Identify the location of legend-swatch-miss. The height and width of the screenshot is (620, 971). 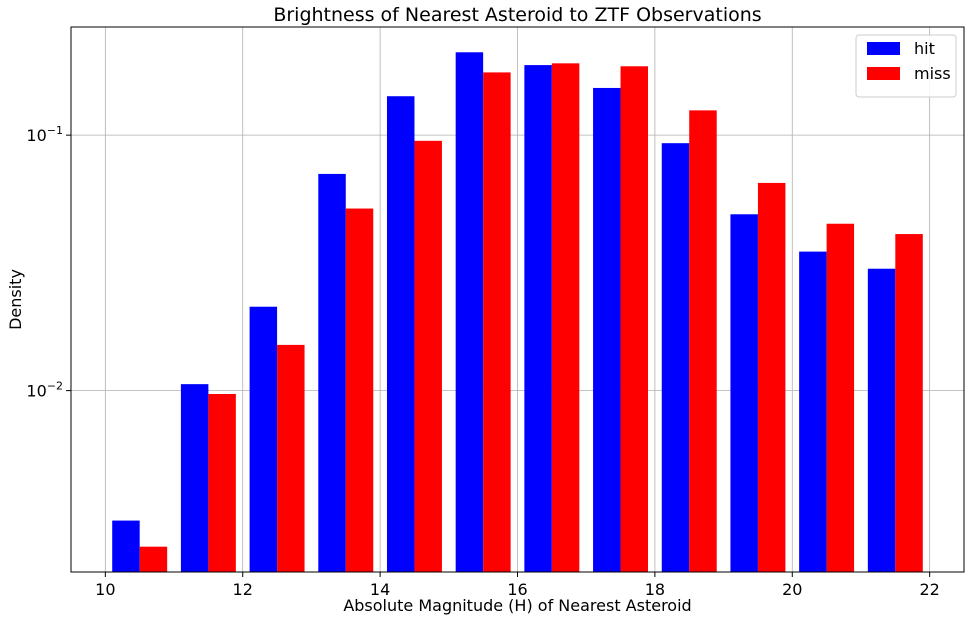
(883, 73).